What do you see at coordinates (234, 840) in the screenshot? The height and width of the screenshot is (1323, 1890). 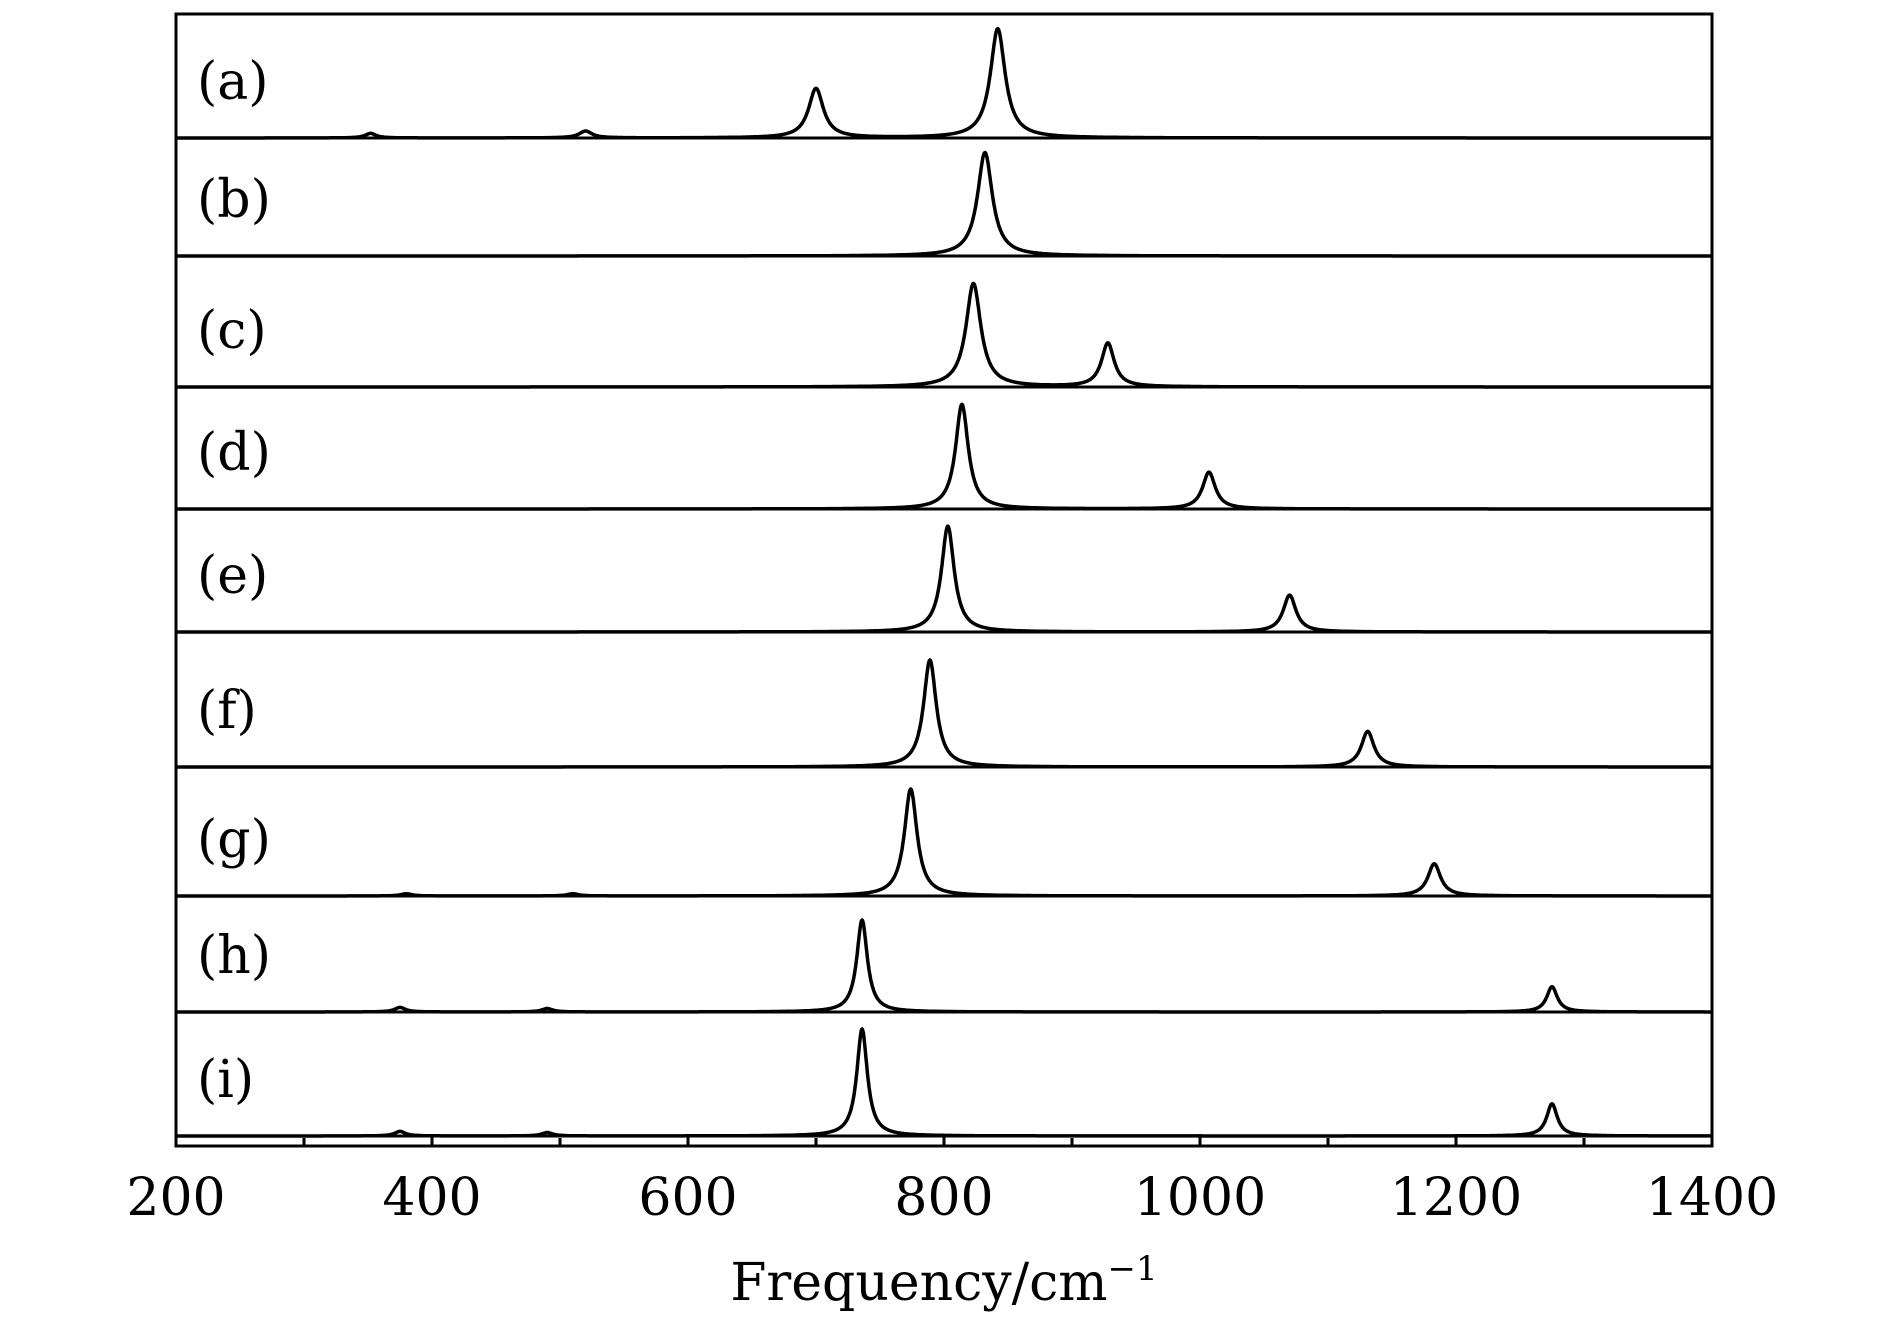 I see `panel-label-g: (g)` at bounding box center [234, 840].